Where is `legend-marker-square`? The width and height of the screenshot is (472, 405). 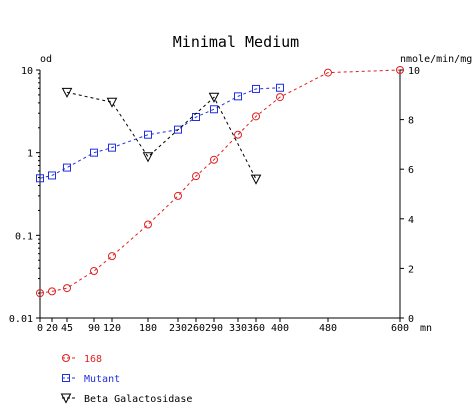 legend-marker-square is located at coordinates (66, 378).